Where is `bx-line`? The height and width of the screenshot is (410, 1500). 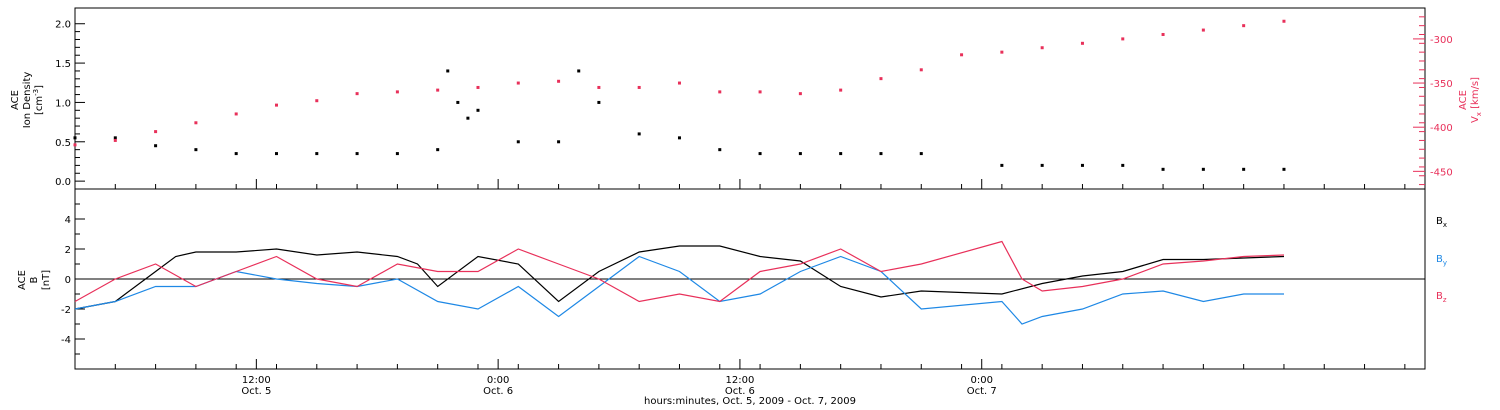
bx-line is located at coordinates (679, 277).